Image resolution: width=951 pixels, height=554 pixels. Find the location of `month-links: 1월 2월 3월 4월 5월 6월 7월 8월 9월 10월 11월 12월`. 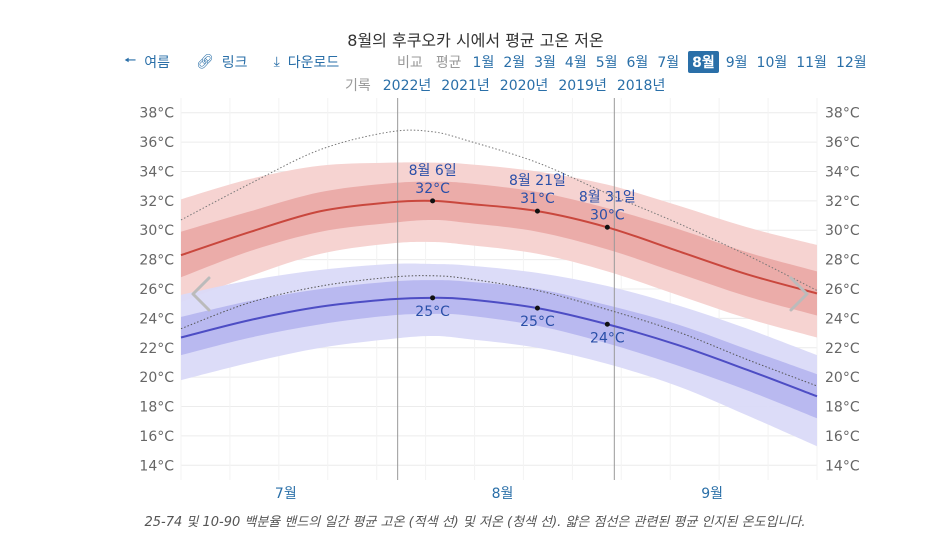

month-links: 1월 2월 3월 4월 5월 6월 7월 8월 9월 10월 11월 12월 is located at coordinates (674, 62).